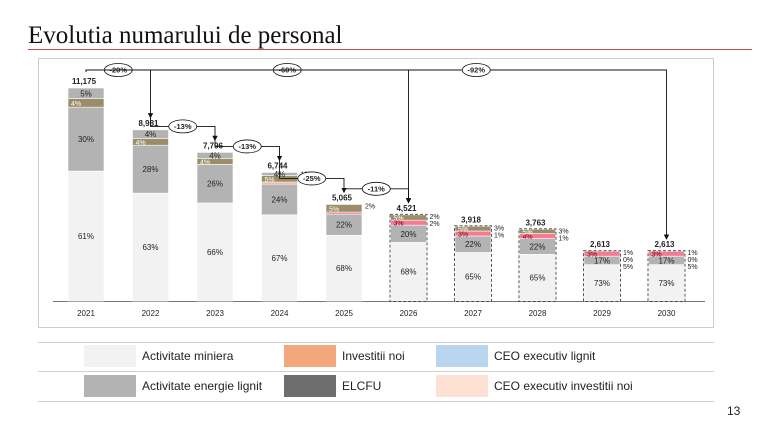 This screenshot has height=433, width=770. I want to click on legend-item-elcfu: ELCFU, so click(332, 386).